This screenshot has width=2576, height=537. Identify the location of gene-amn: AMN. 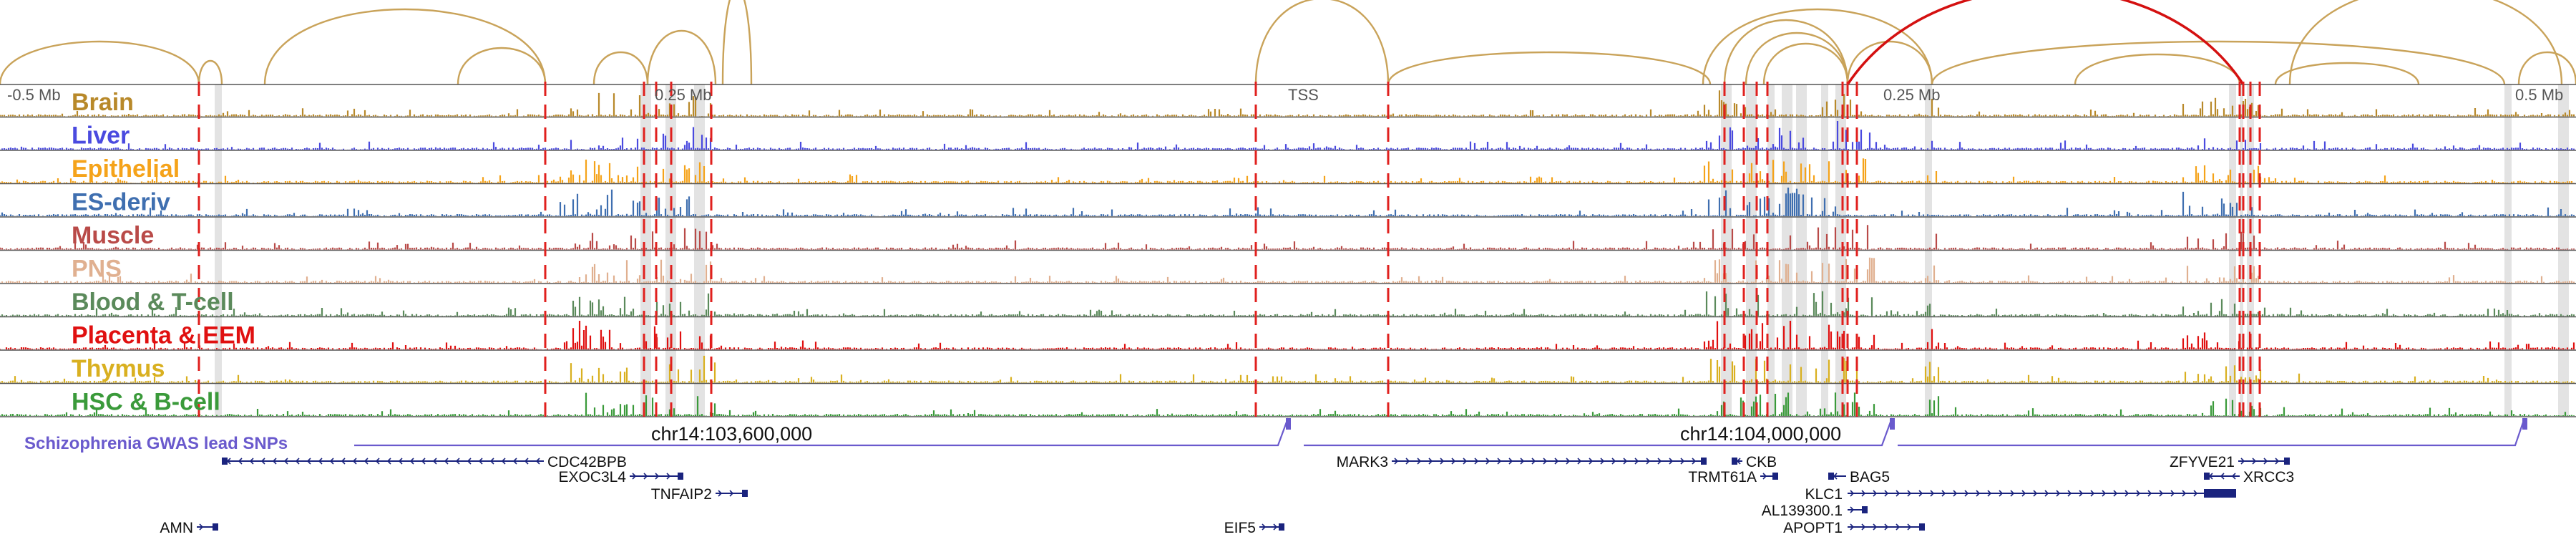
(189, 528).